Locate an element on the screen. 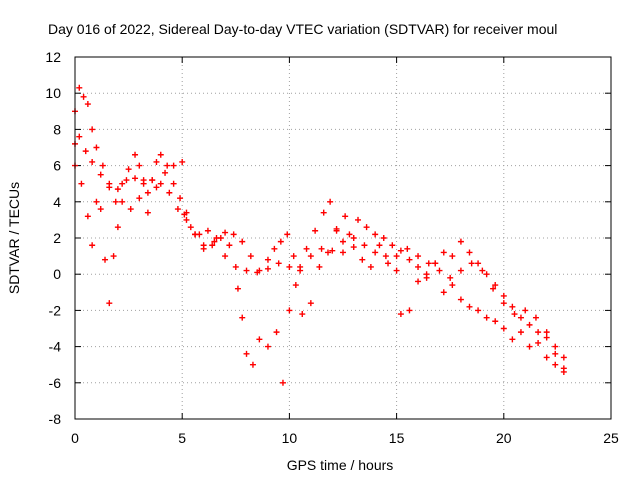  y-tick-label: 2 is located at coordinates (57, 238).